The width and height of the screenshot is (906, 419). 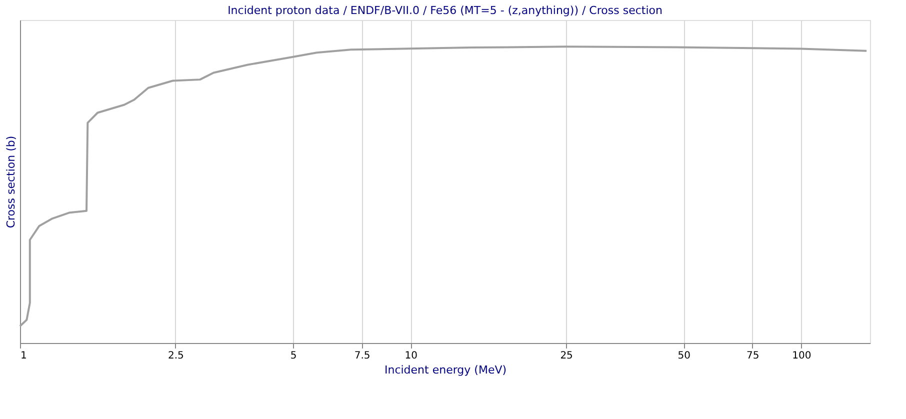 What do you see at coordinates (411, 356) in the screenshot?
I see `x-tick-label: 10` at bounding box center [411, 356].